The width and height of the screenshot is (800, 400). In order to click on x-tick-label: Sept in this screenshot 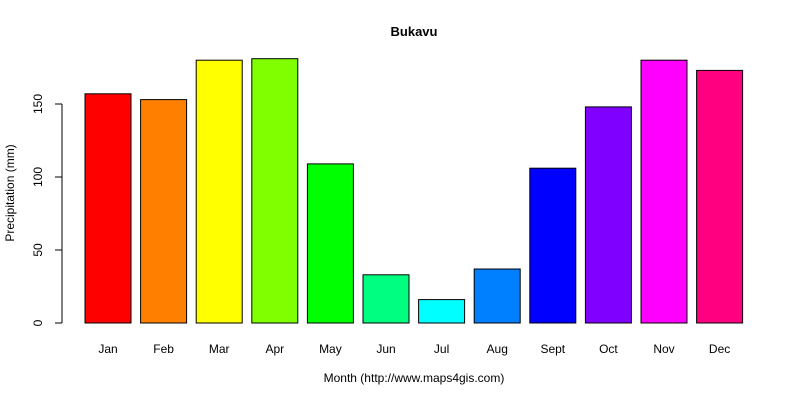, I will do `click(552, 349)`.